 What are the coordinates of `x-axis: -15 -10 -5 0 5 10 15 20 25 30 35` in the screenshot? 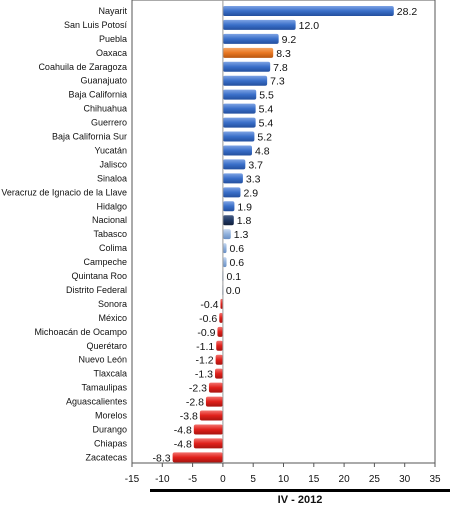 It's located at (283, 474).